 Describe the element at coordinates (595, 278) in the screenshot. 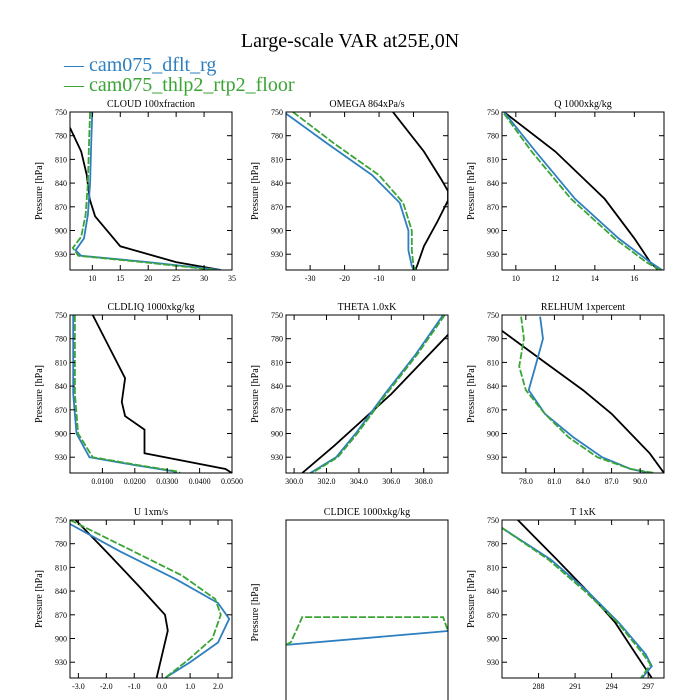

I see `x-tick-label: 14` at that location.